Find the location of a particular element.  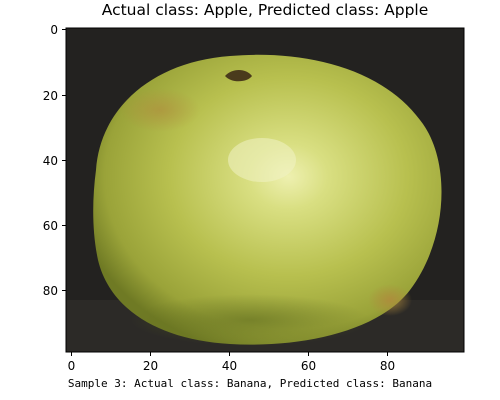

apple-bottom-shade is located at coordinates (250, 320).